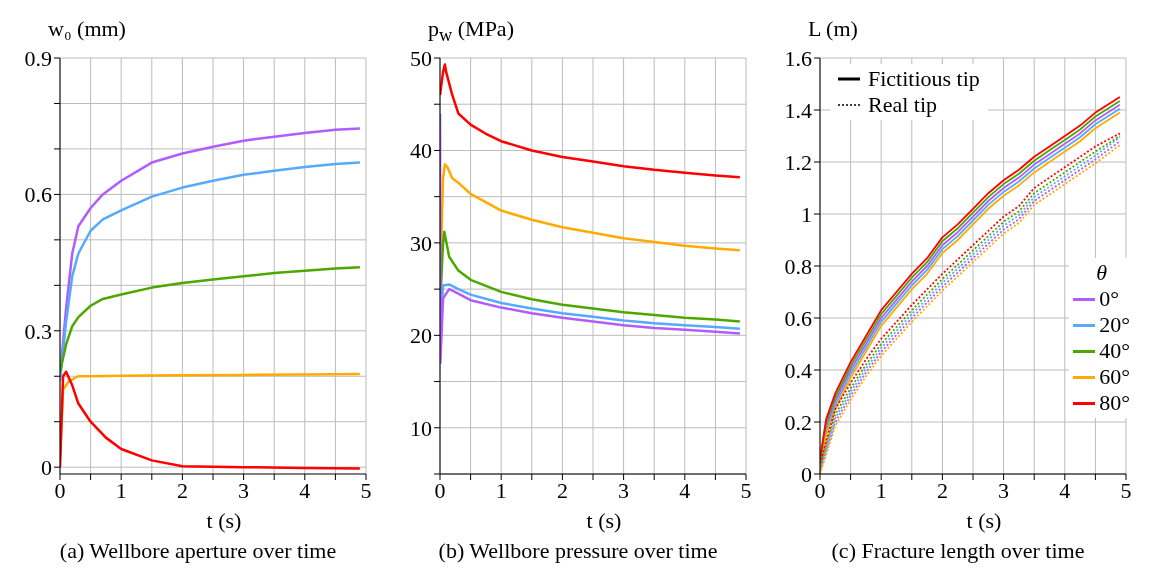  What do you see at coordinates (578, 550) in the screenshot?
I see `text: (b) Wellbore pressure over time` at bounding box center [578, 550].